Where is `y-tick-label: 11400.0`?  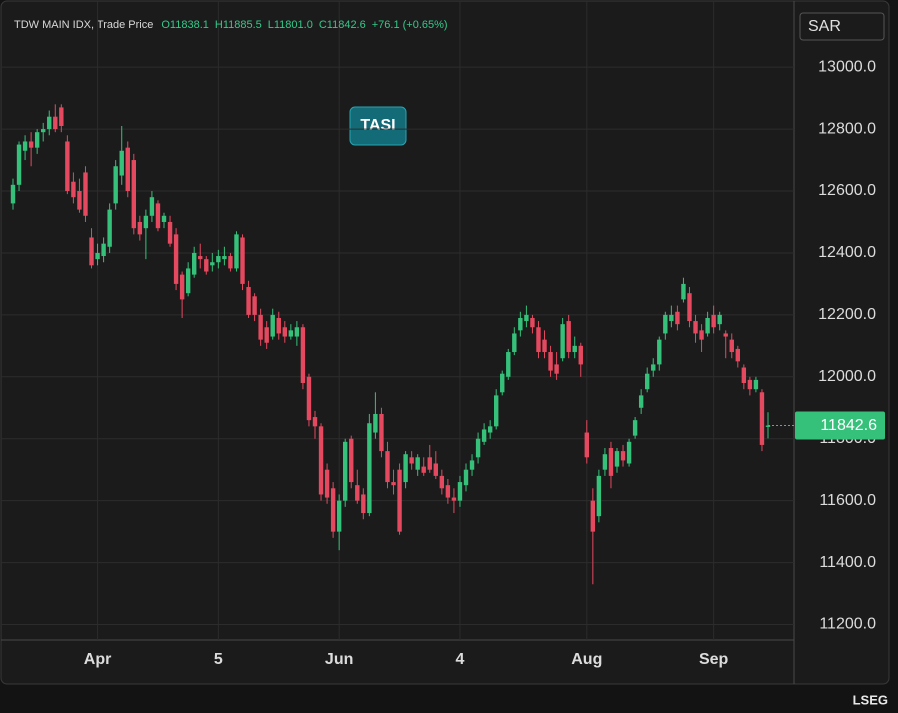 y-tick-label: 11400.0 is located at coordinates (847, 562).